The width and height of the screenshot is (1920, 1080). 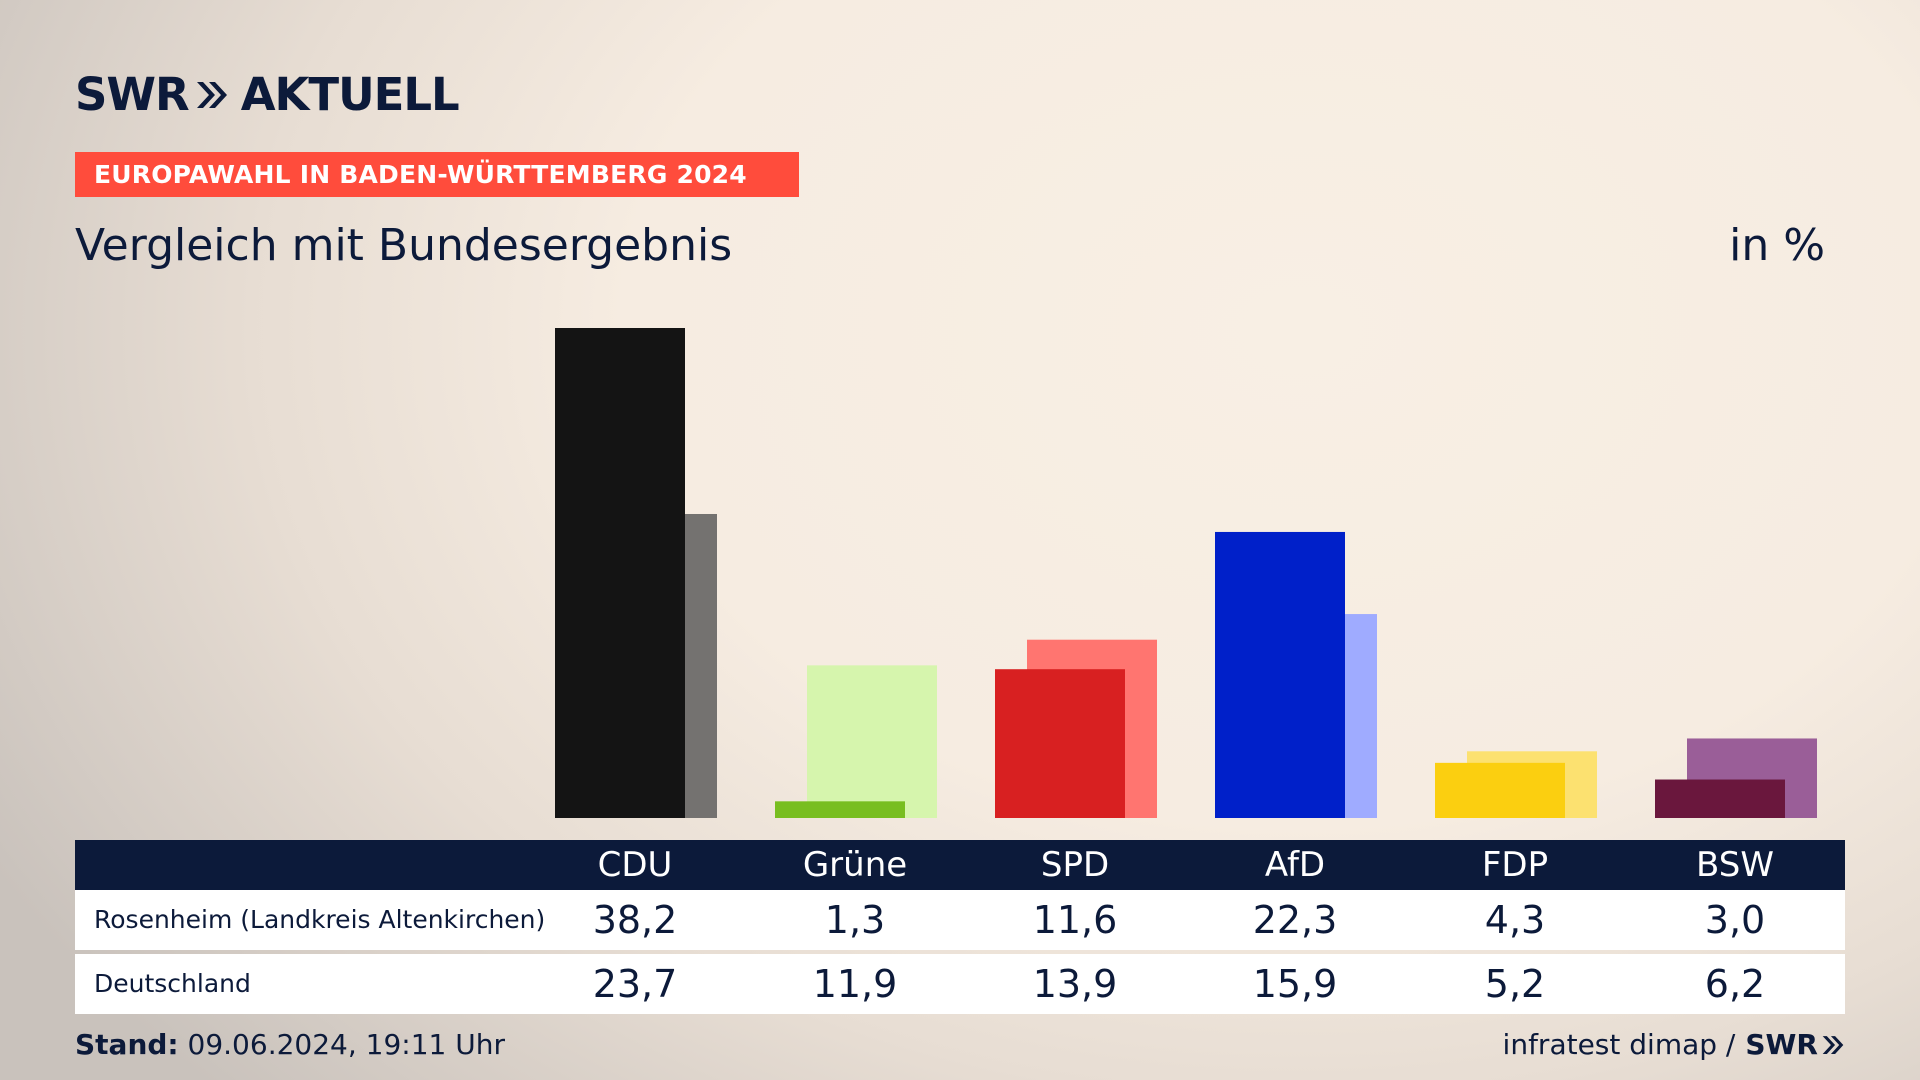 What do you see at coordinates (840, 809) in the screenshot?
I see `bar-grüne-rosenheim` at bounding box center [840, 809].